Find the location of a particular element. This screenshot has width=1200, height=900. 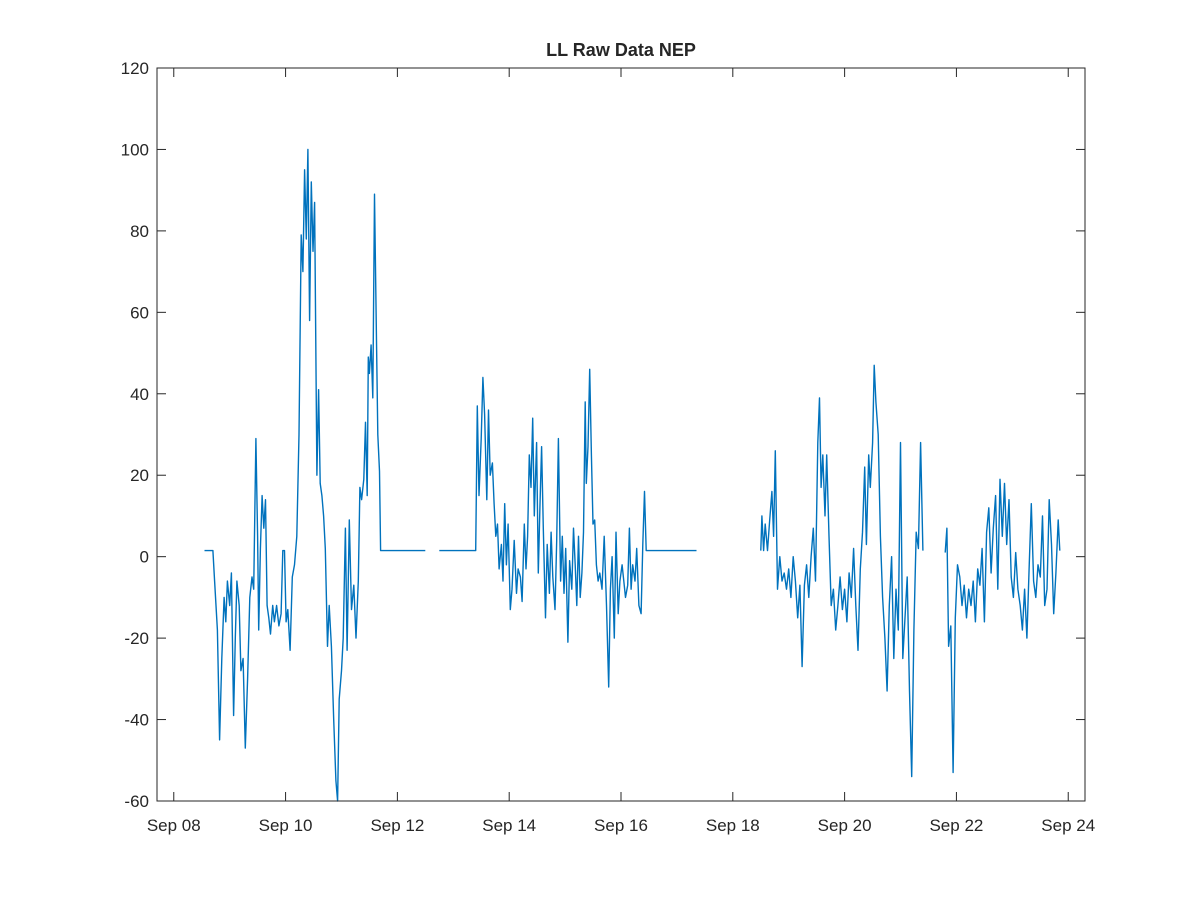

y-tick-label: 20 is located at coordinates (139, 475).